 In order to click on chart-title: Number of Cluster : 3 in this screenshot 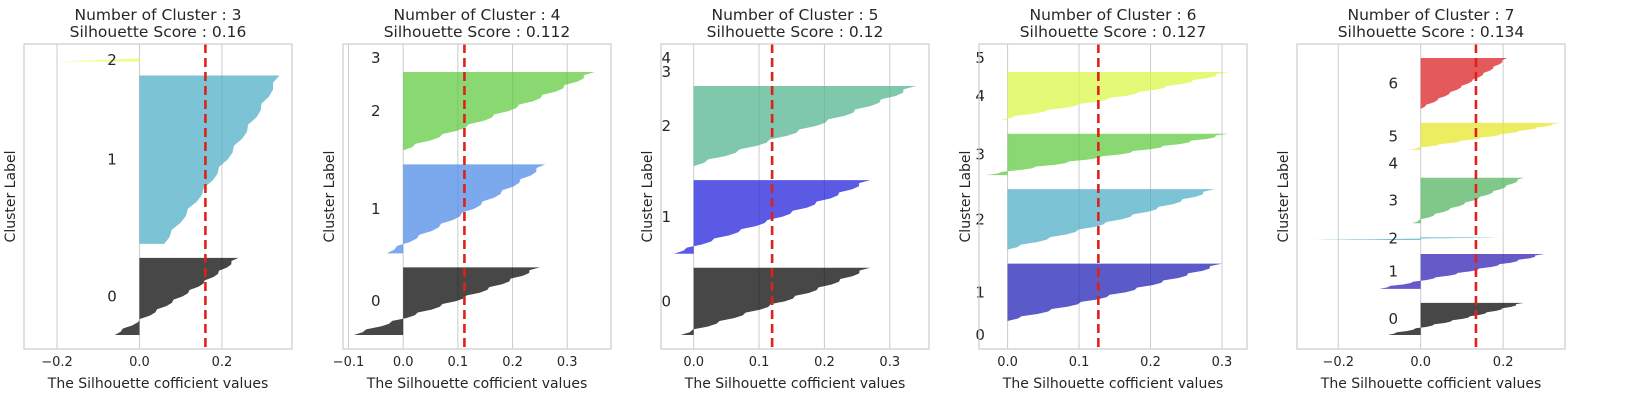, I will do `click(157, 15)`.